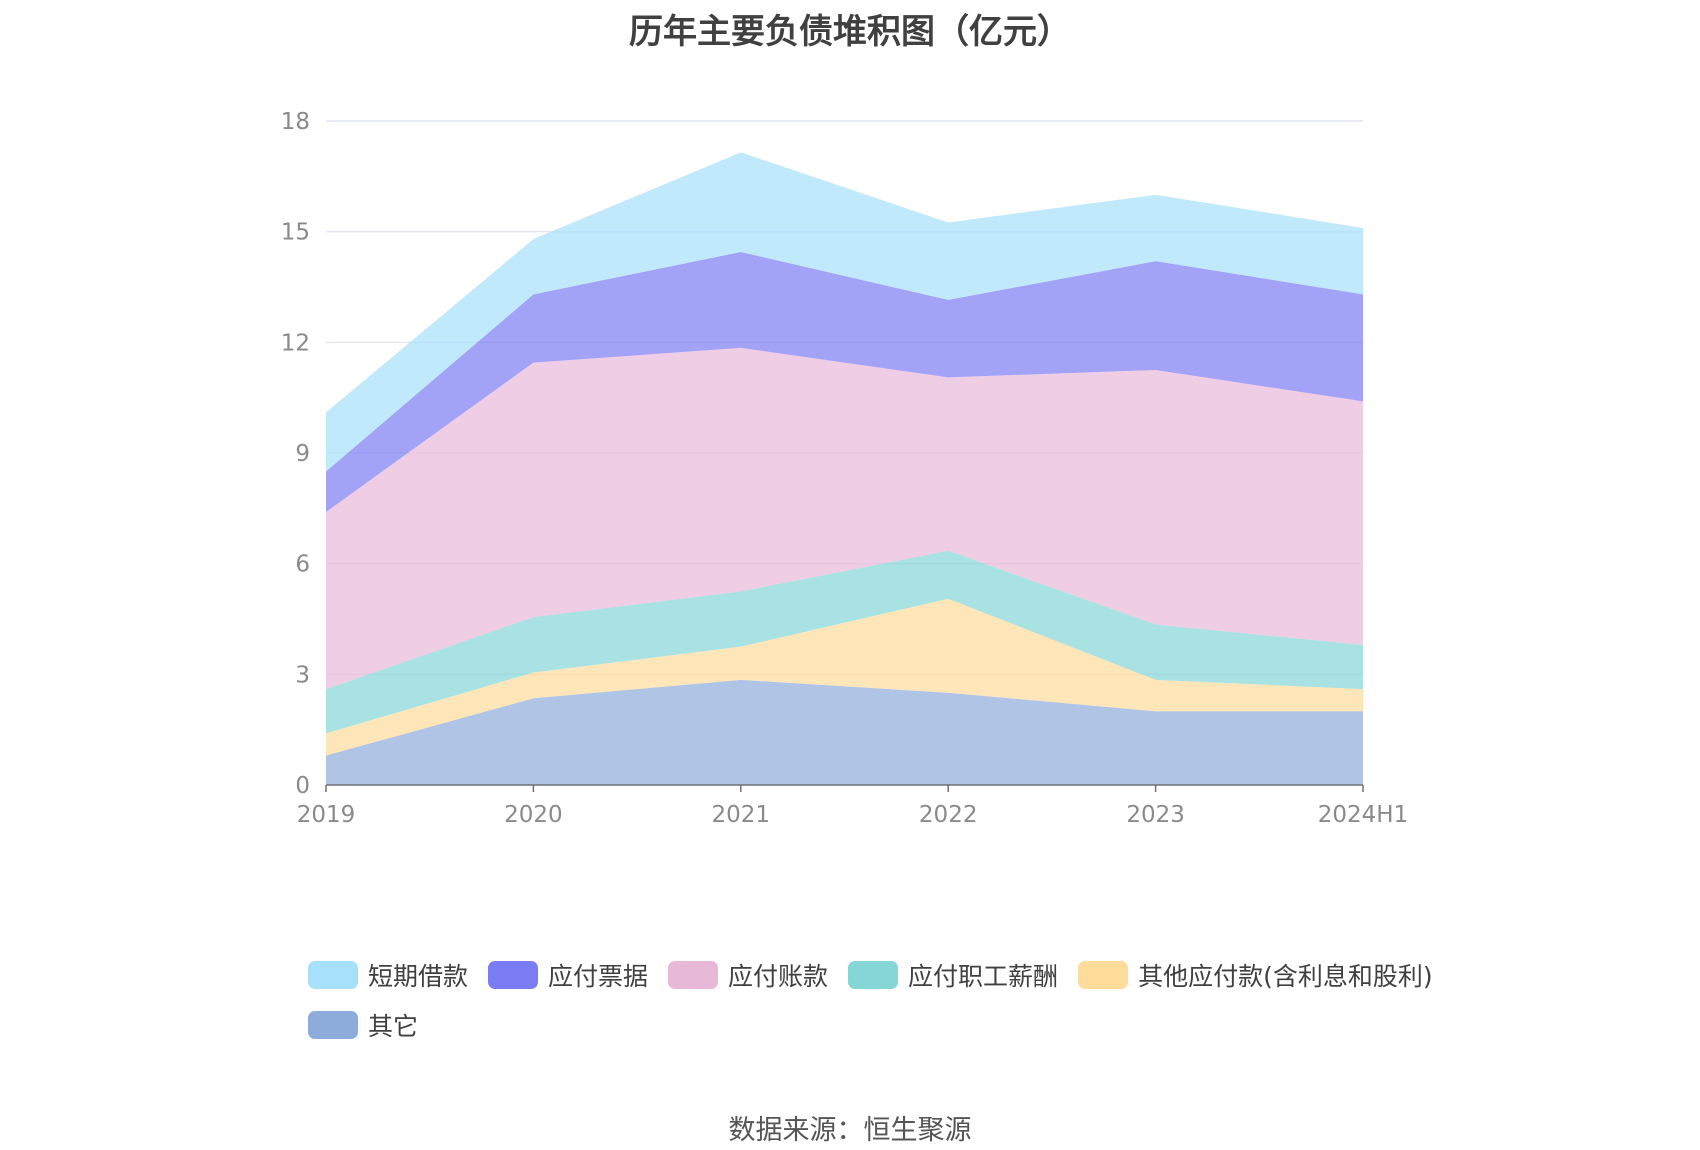 This screenshot has height=1150, width=1700. I want to click on legend-item: 应付职工薪酬, so click(953, 975).